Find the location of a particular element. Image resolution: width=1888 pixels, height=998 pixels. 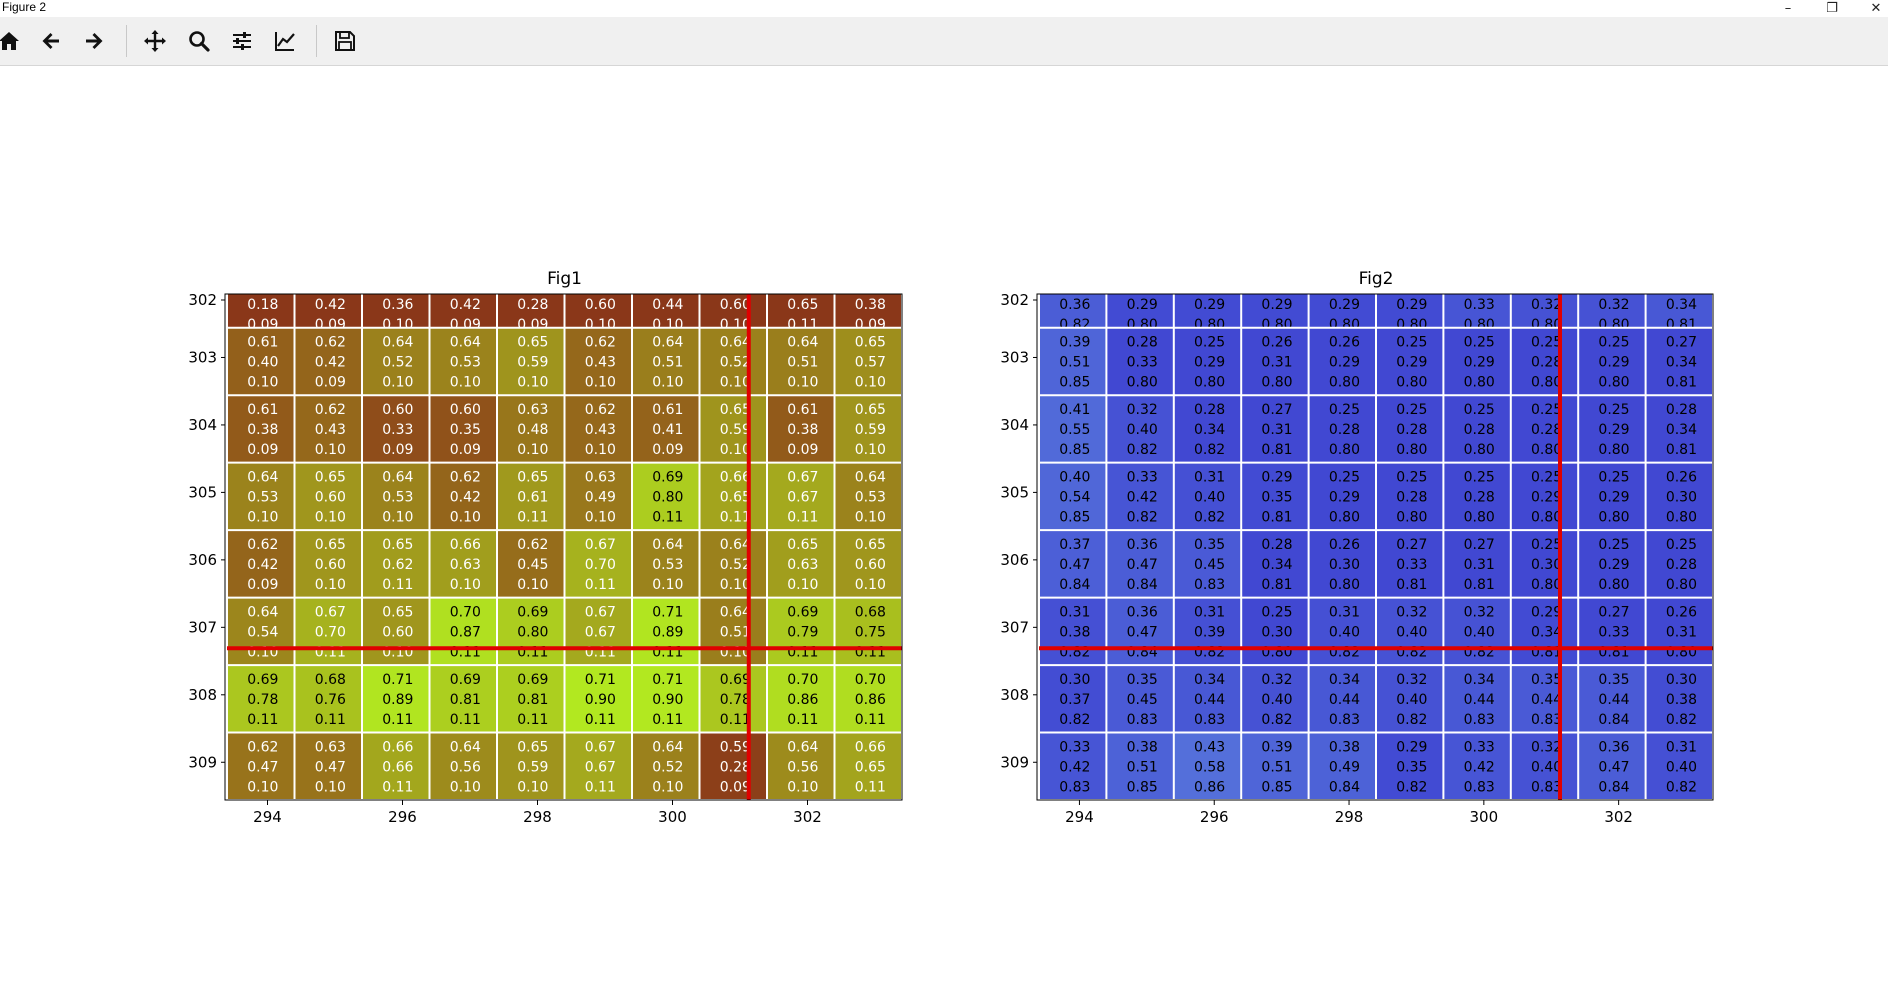

edit-axis-button is located at coordinates (285, 41).